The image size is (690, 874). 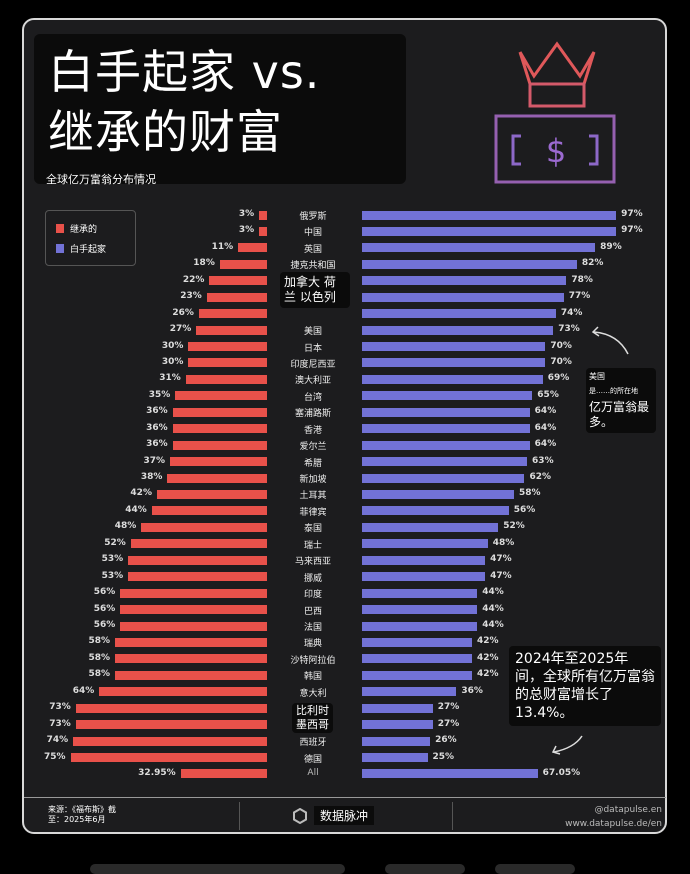 What do you see at coordinates (540, 477) in the screenshot?
I see `value-label-self-made: 62%` at bounding box center [540, 477].